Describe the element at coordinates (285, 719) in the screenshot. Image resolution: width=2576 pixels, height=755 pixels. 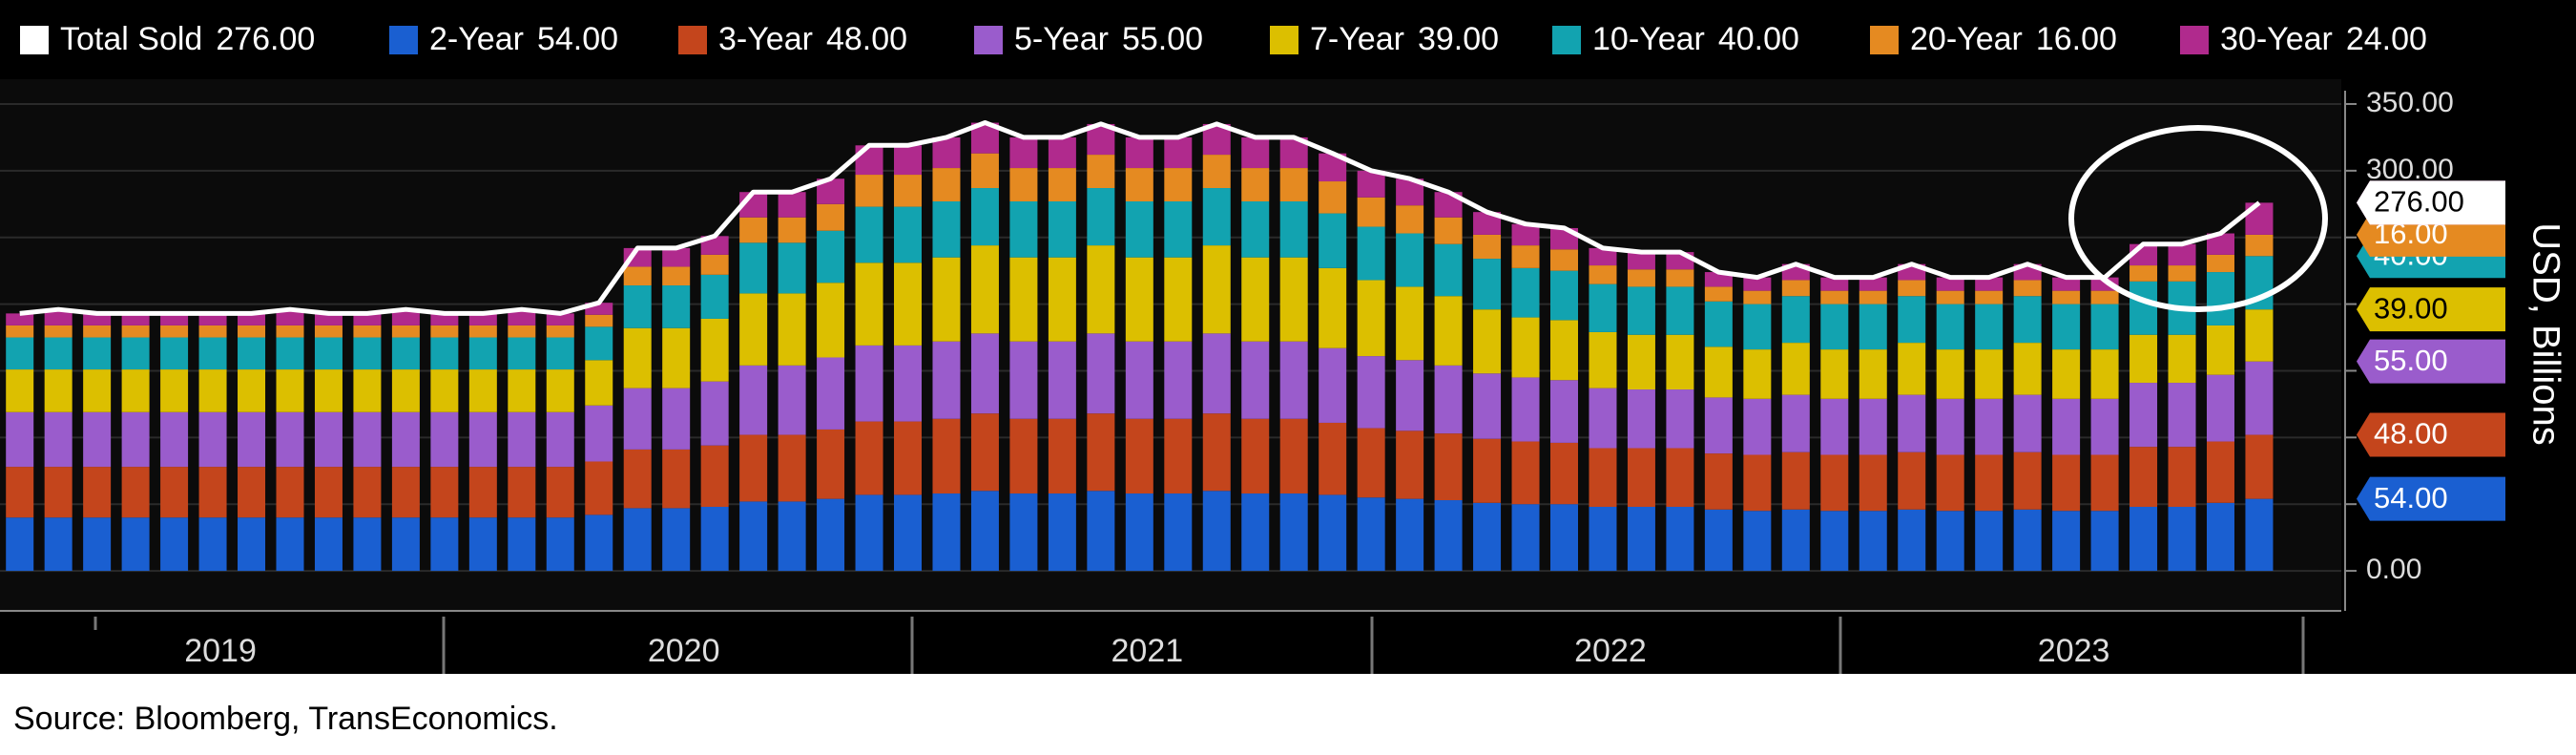
I see `source-note: Source: Bloomberg, TransEconomics.` at that location.